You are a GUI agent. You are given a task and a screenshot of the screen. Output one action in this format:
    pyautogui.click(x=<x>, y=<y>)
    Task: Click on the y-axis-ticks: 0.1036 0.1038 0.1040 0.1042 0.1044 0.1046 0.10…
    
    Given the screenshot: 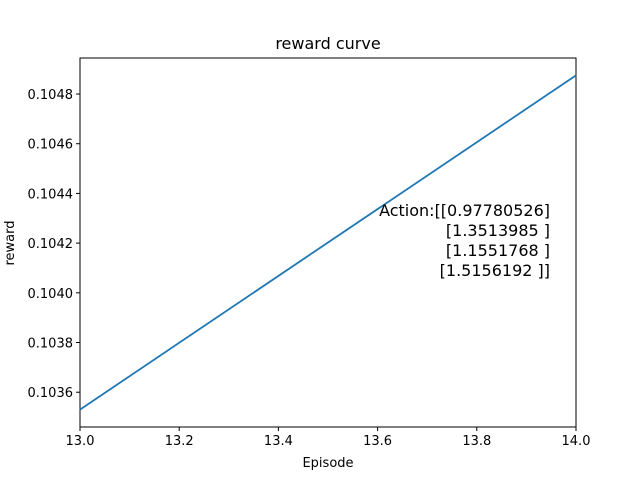 What is the action you would take?
    pyautogui.click(x=54, y=244)
    